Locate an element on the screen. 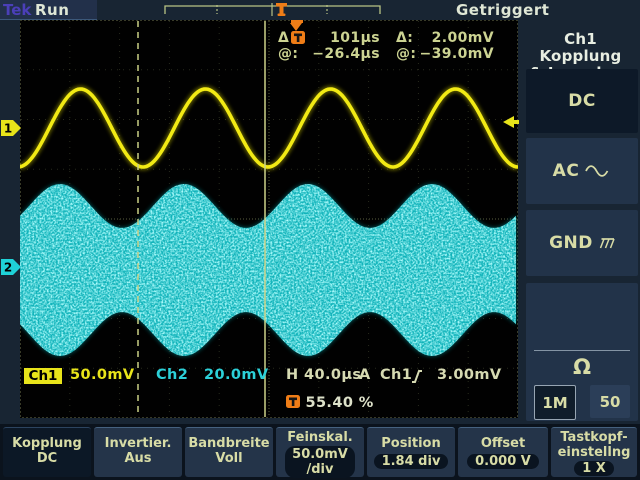 Image resolution: width=640 pixels, height=480 pixels. bottomkey-invertierung: Invertier. Aus is located at coordinates (138, 452).